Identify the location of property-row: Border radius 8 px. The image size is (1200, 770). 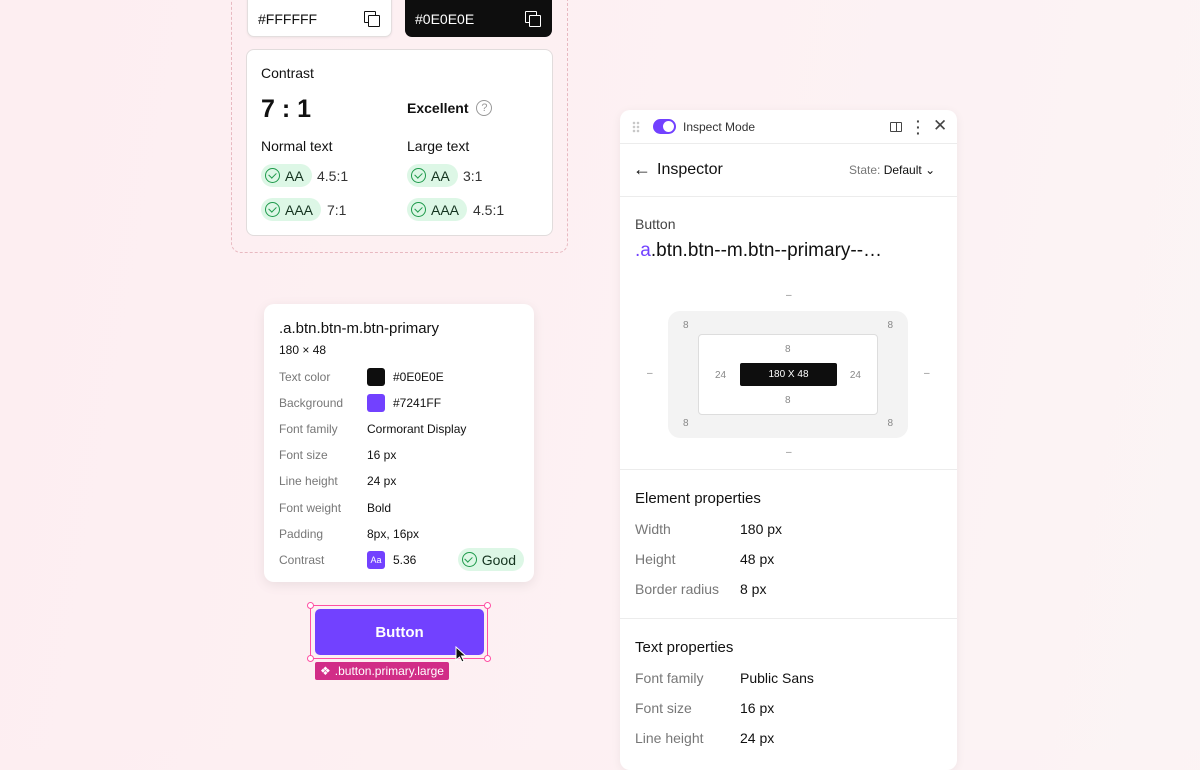
(701, 589).